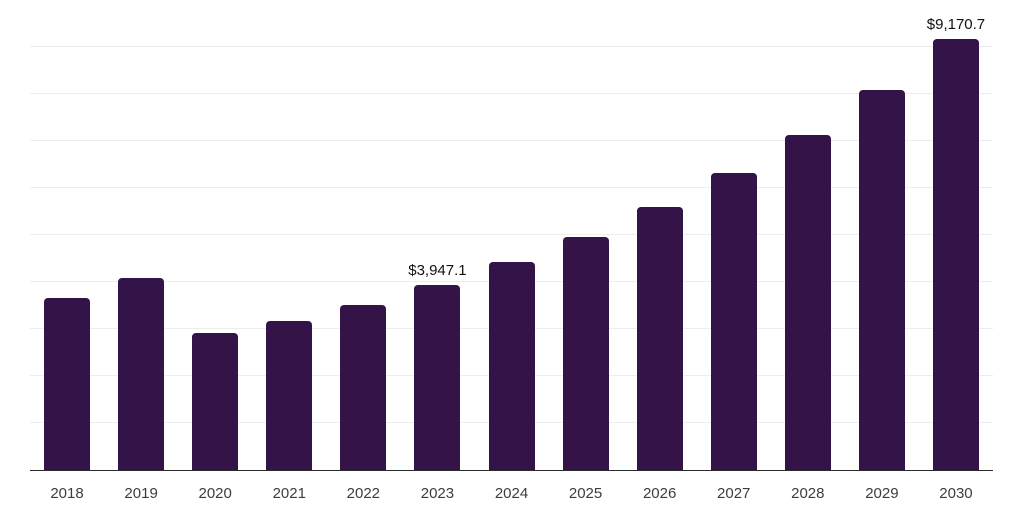  I want to click on bar-2030, so click(955, 254).